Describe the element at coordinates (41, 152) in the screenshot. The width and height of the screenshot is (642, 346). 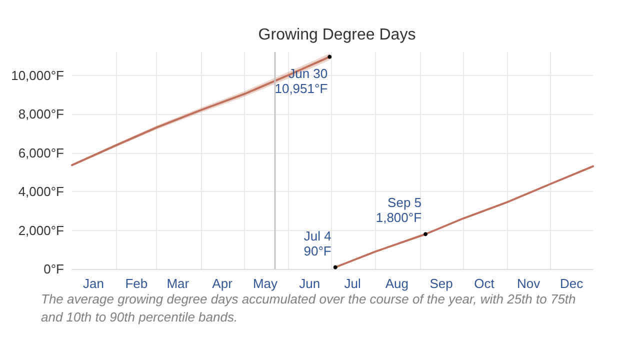
I see `y-tick-label: 6,000°F` at that location.